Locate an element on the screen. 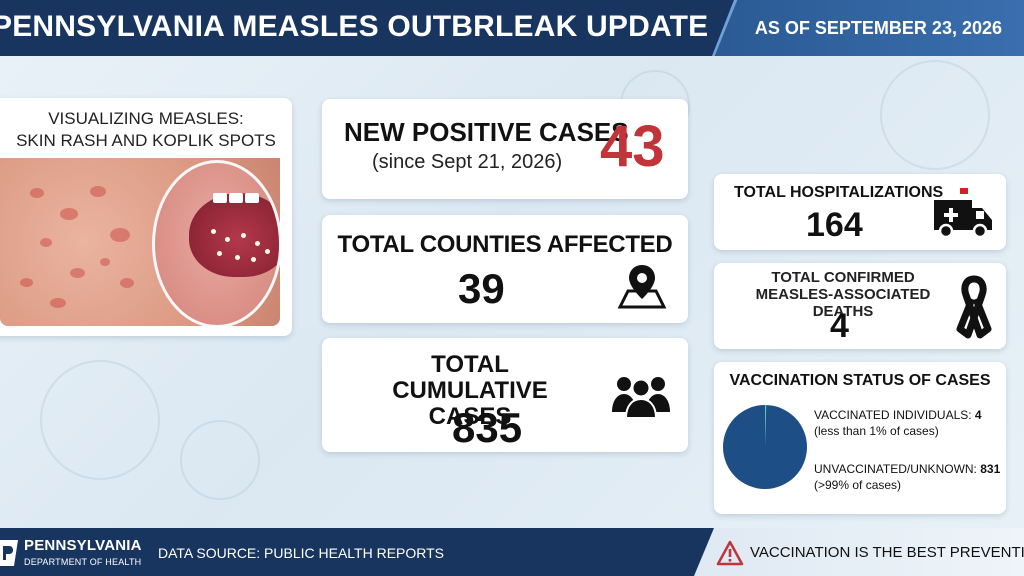  hospitalizations-value: 164 is located at coordinates (834, 225).